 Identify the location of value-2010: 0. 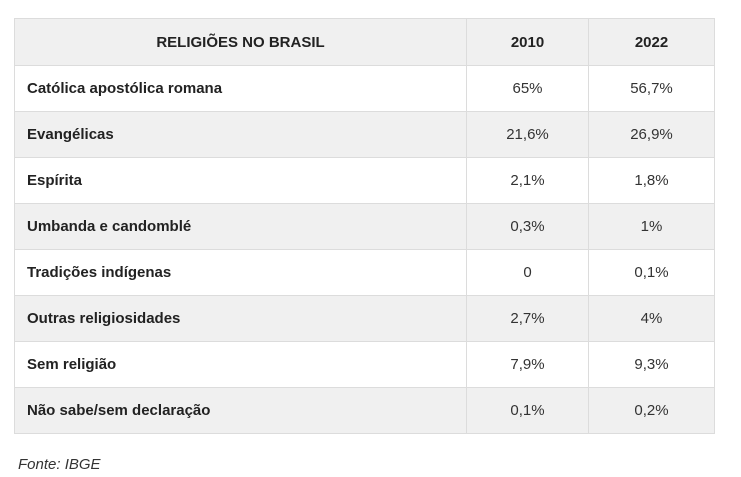
(527, 272).